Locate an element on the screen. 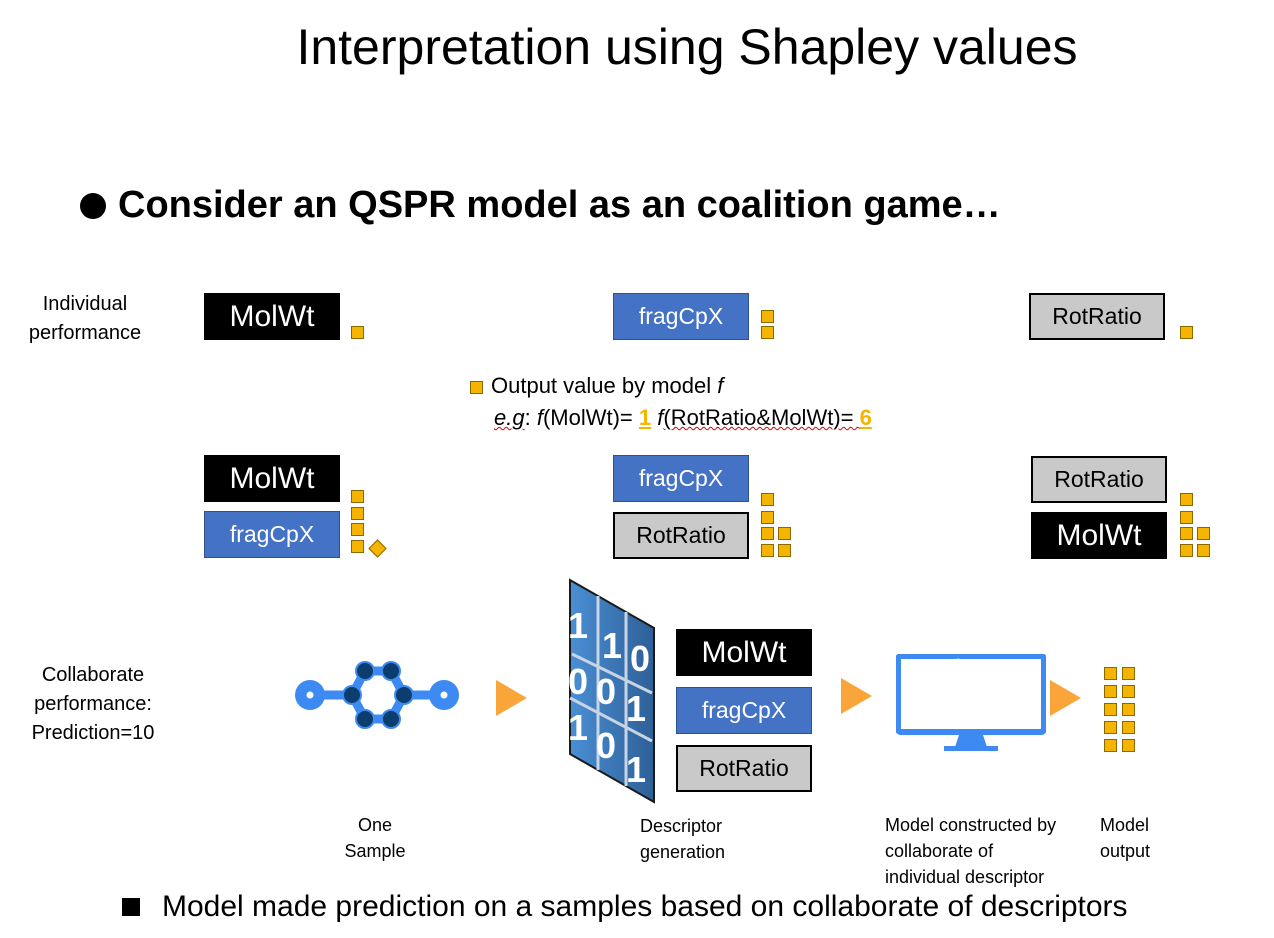  score-square-icon is located at coordinates (476, 387).